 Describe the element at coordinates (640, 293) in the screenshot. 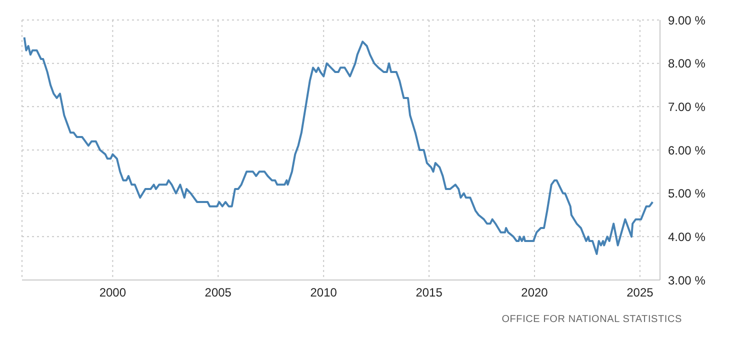

I see `x-tick-label: 2025` at that location.